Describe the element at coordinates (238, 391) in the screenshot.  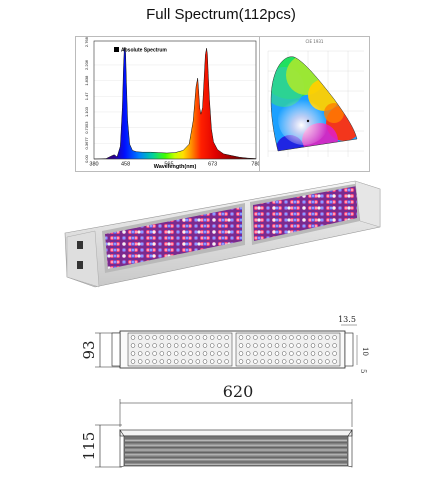
I see `width-dimension: 620` at that location.